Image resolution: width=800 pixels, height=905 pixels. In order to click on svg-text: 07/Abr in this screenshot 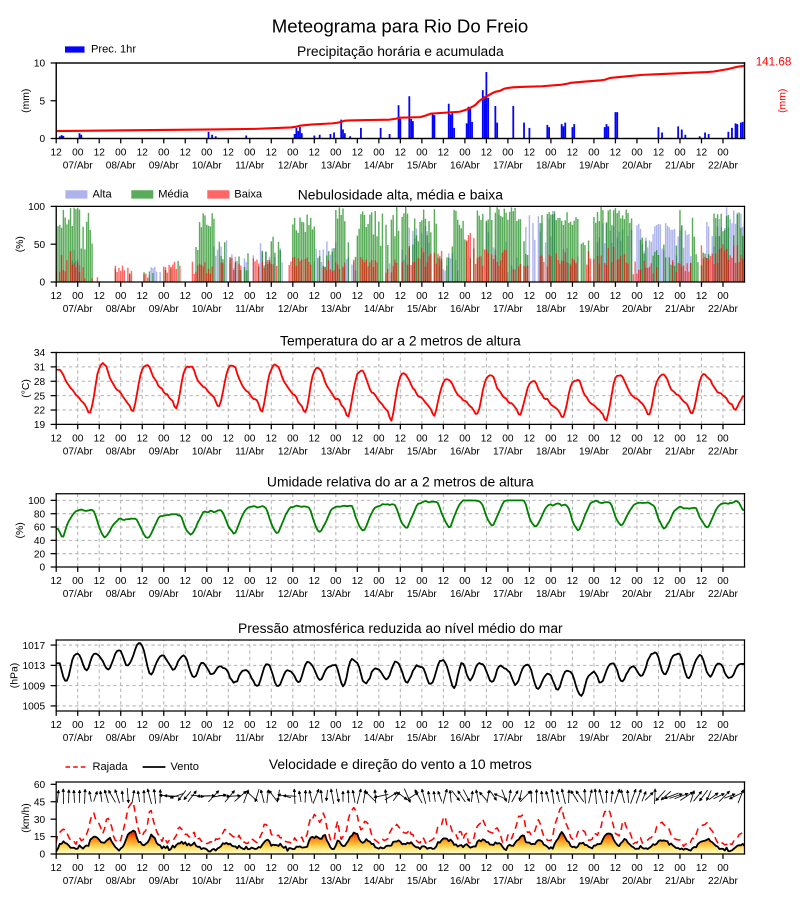, I will do `click(78, 738)`.